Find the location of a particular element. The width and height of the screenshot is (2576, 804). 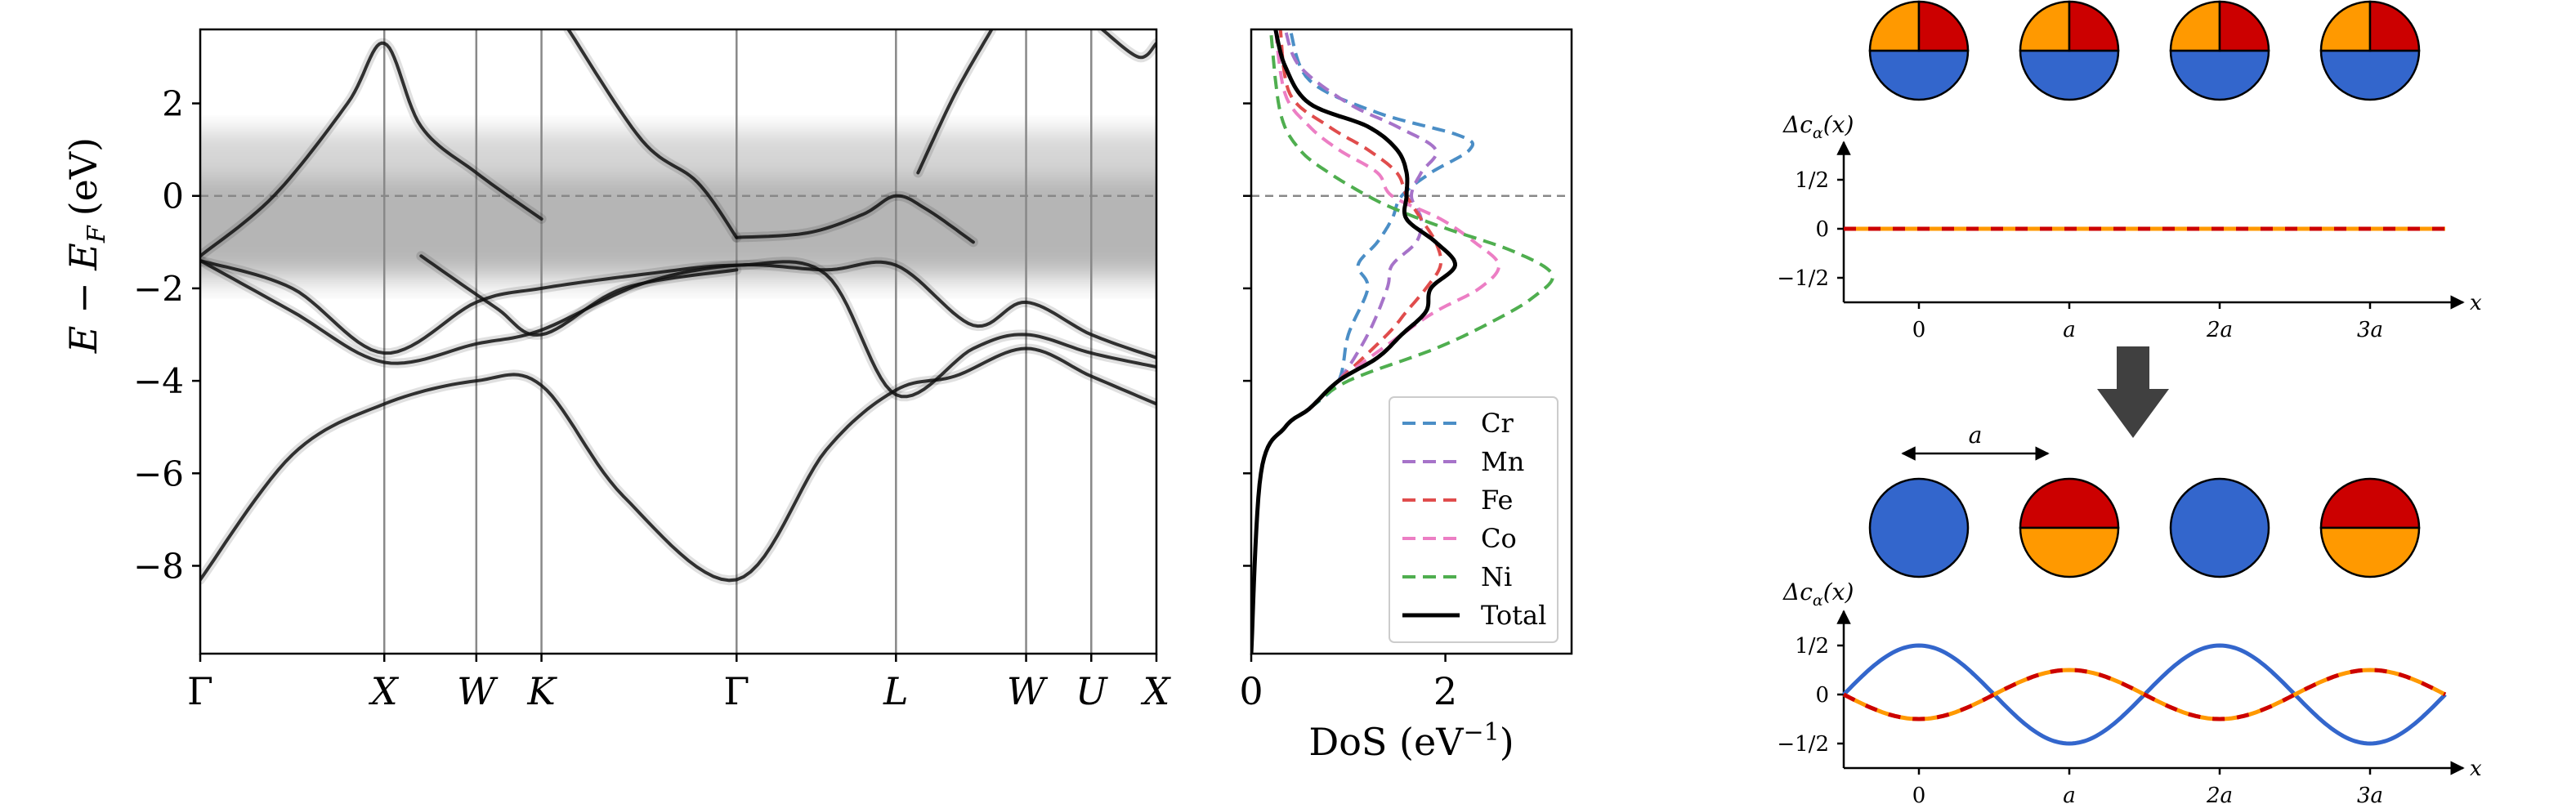

band-haze is located at coordinates (678, 207).